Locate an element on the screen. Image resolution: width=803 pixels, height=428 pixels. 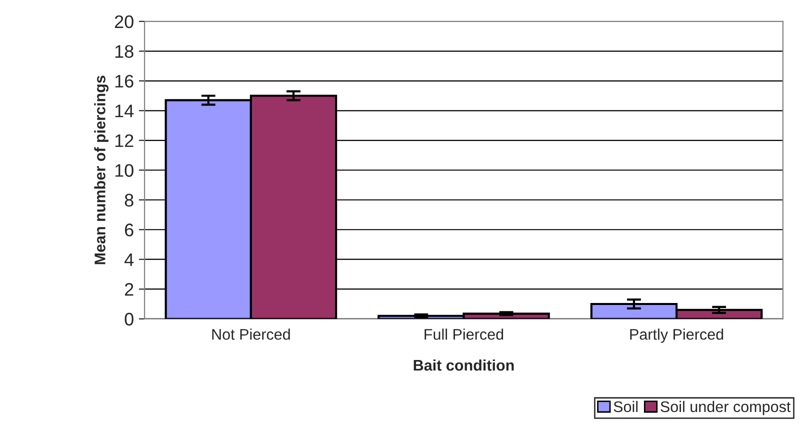
legend-label: Soil is located at coordinates (626, 406).